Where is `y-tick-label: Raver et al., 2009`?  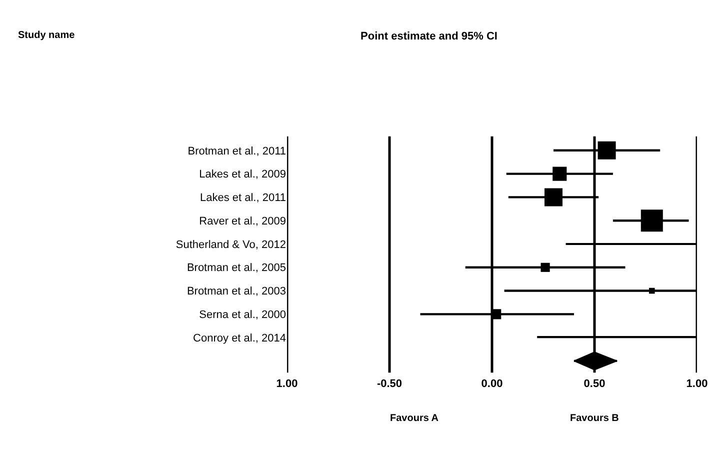 y-tick-label: Raver et al., 2009 is located at coordinates (242, 221).